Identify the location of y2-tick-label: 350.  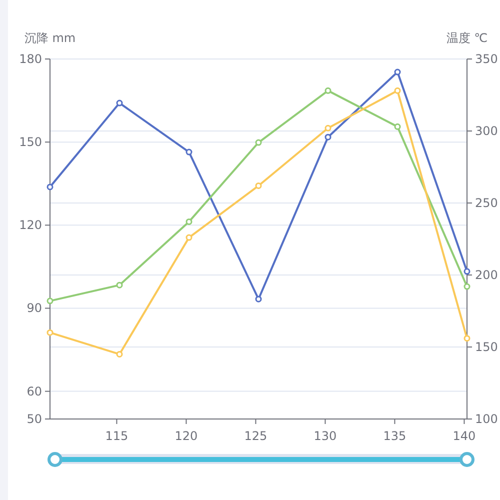
(486, 59).